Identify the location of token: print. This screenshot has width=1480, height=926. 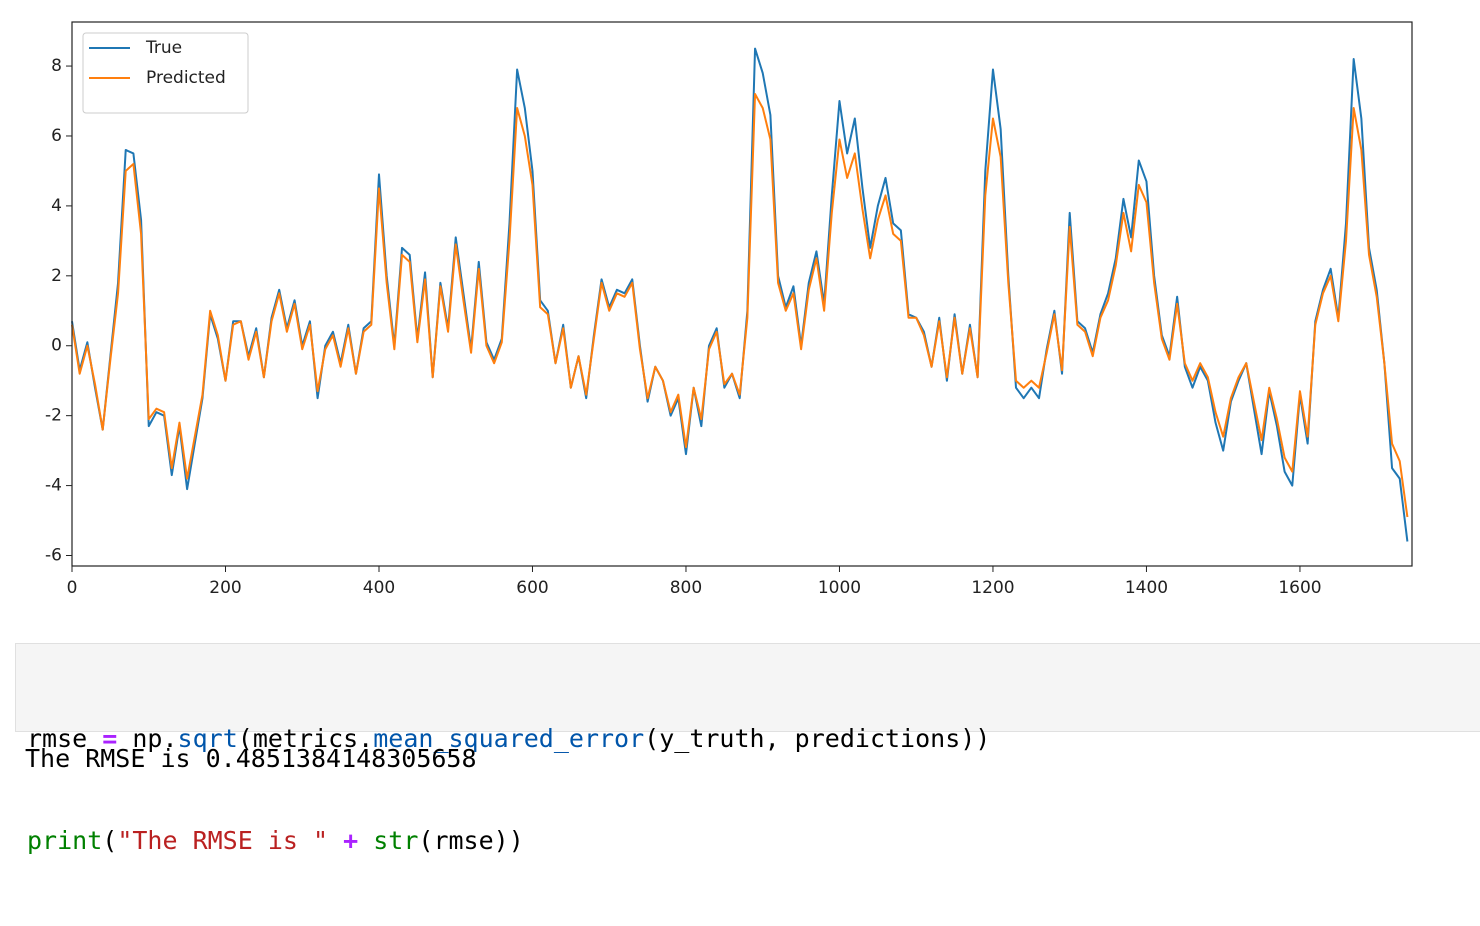
(65, 840).